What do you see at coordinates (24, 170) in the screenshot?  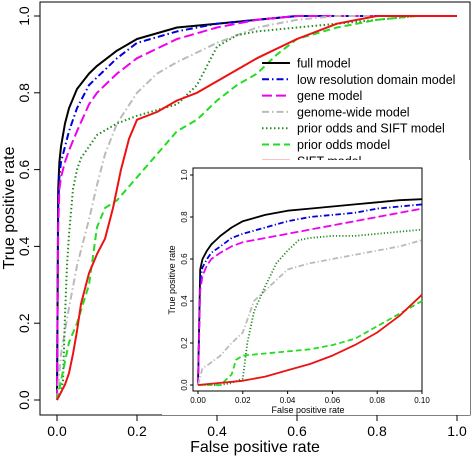 I see `main-y-tick-label: 0.6` at bounding box center [24, 170].